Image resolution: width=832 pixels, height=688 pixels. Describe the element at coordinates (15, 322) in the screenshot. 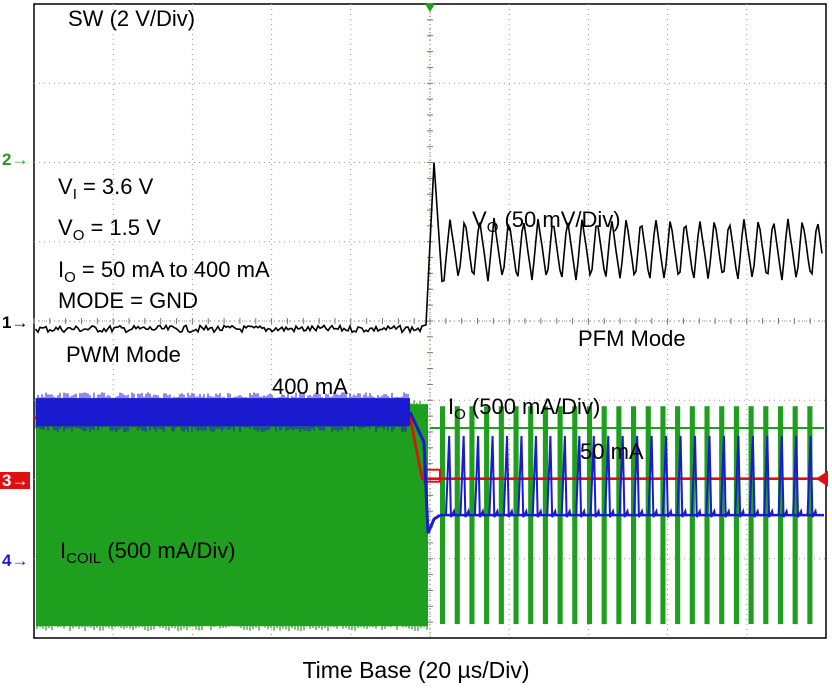

I see `channel-1-marker: 1→` at that location.